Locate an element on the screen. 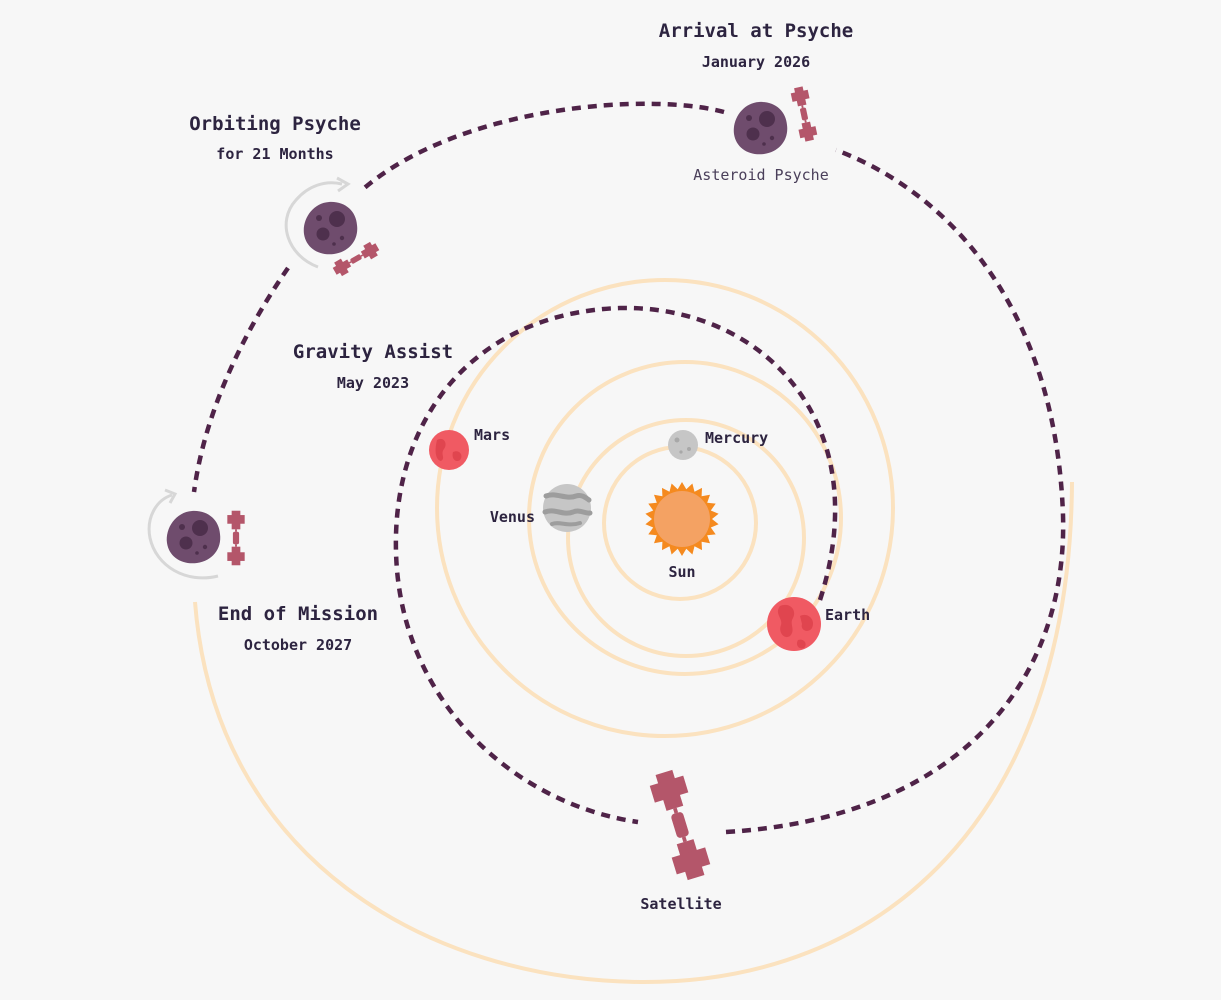 This screenshot has width=1221, height=1000. asteroid-psyche-end is located at coordinates (196, 534).